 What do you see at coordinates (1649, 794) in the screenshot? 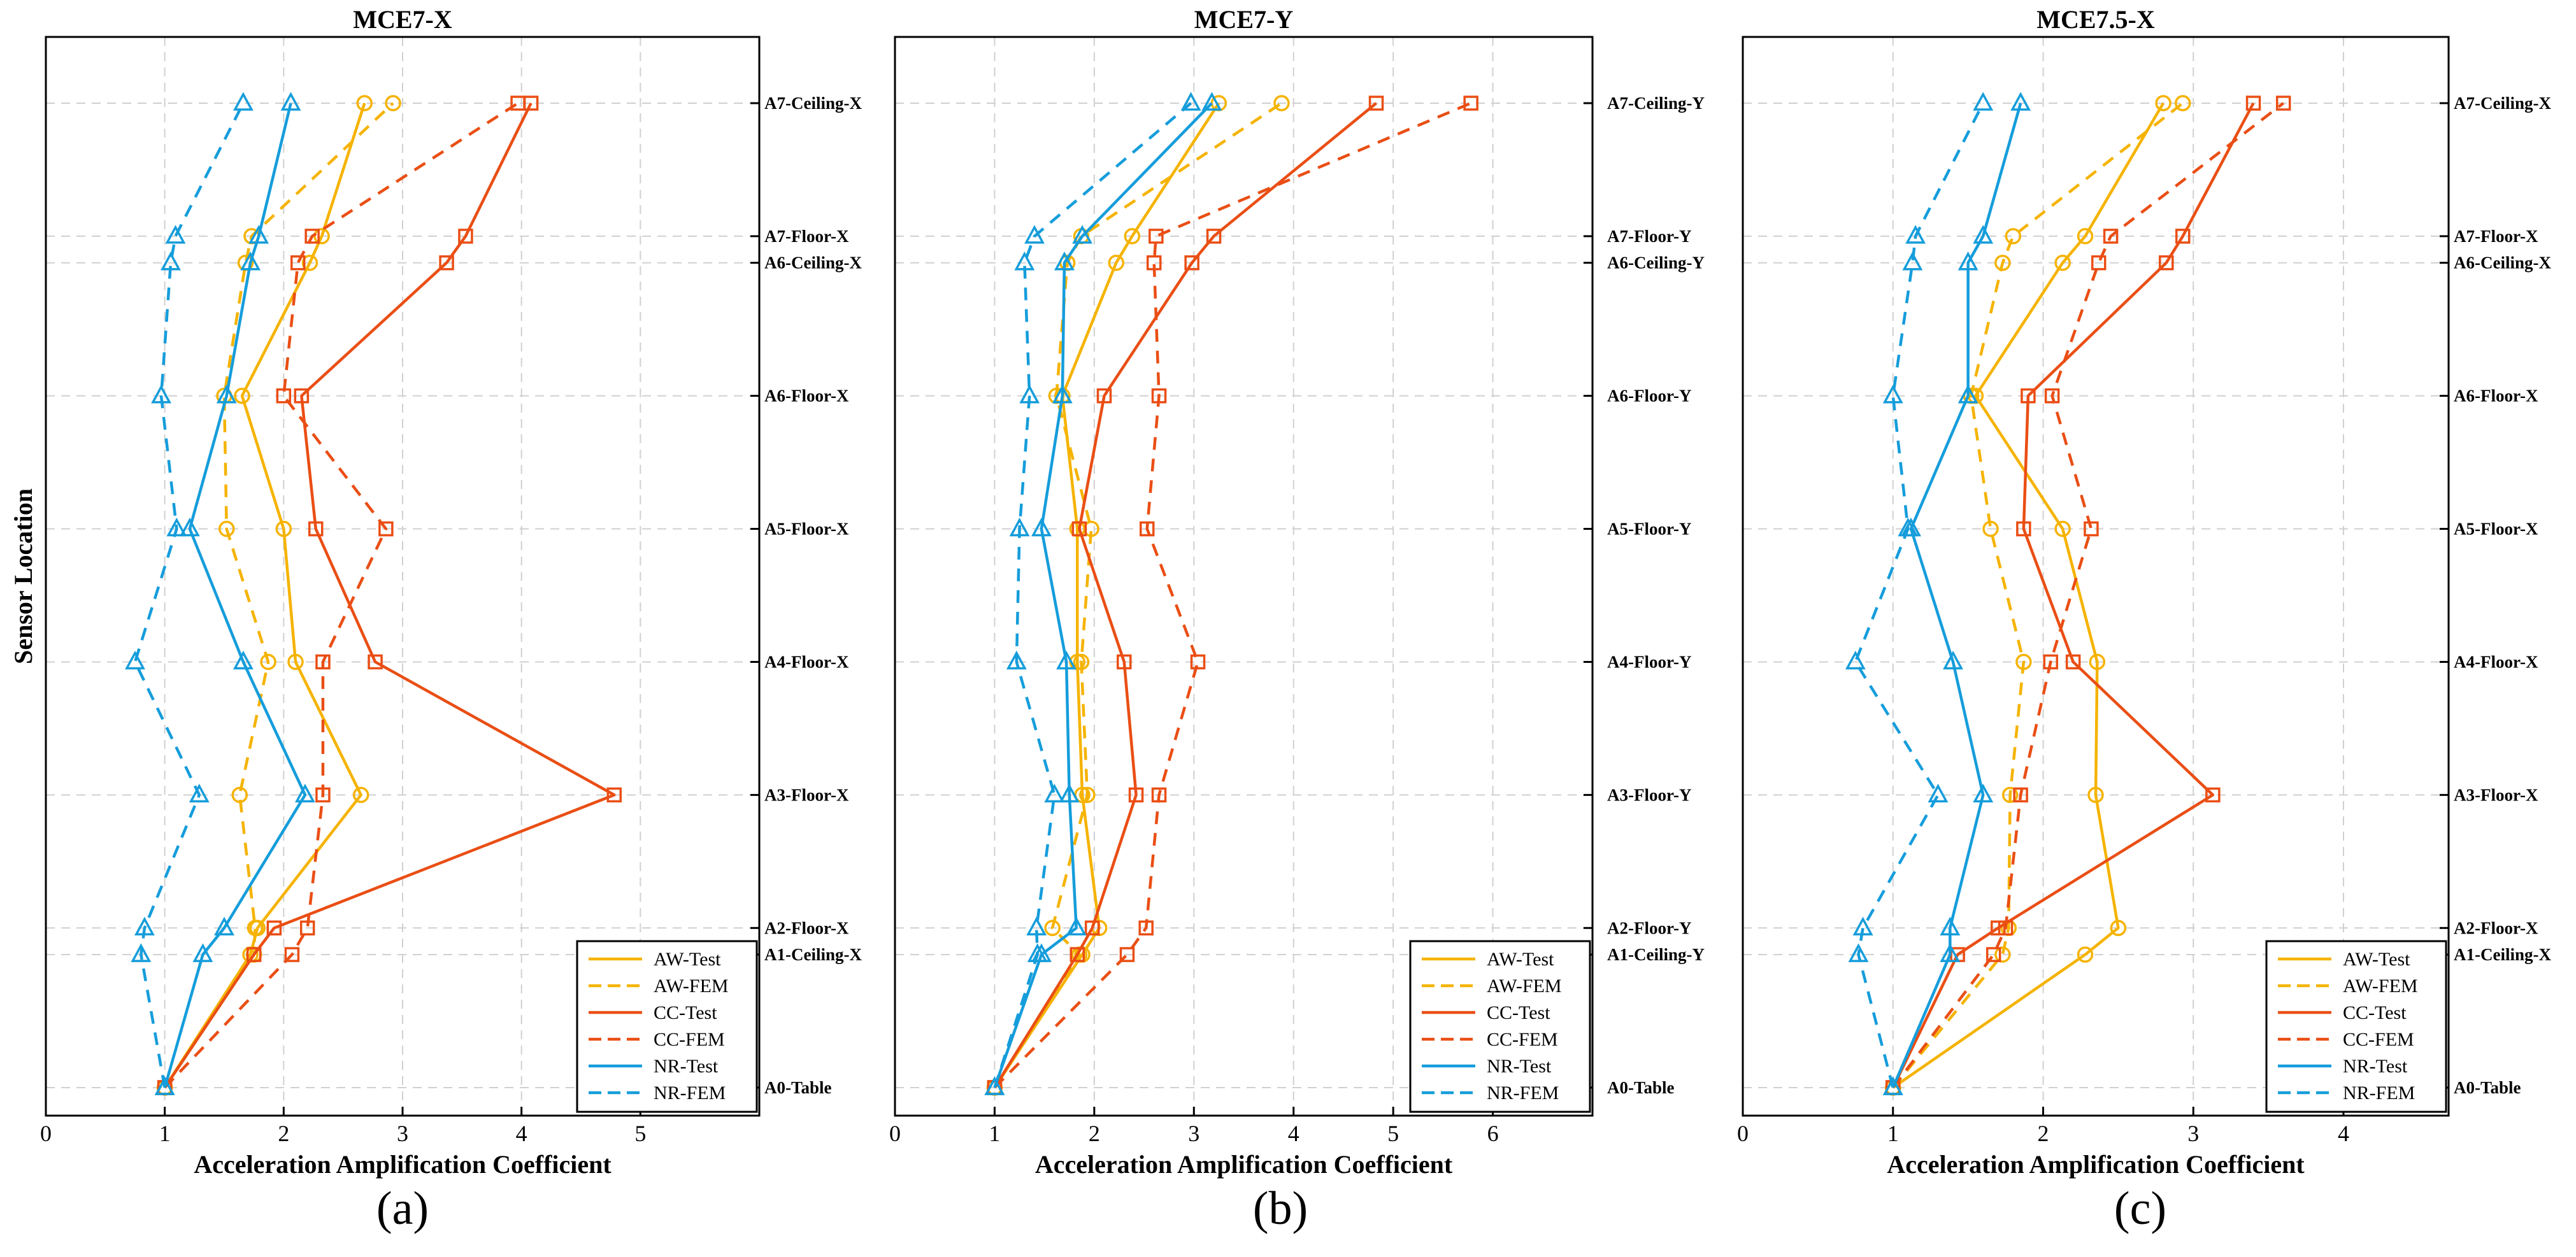
I see `sensor-location-label: A3-Floor-Y` at bounding box center [1649, 794].